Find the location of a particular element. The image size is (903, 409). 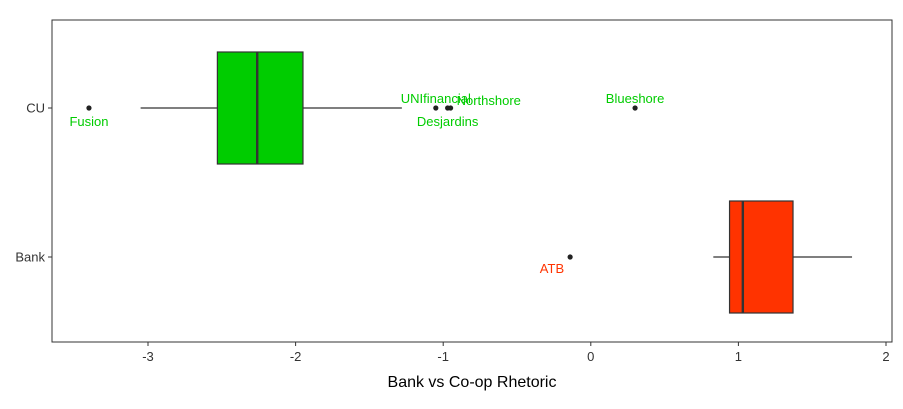

outlier-point-blueshore is located at coordinates (635, 108).